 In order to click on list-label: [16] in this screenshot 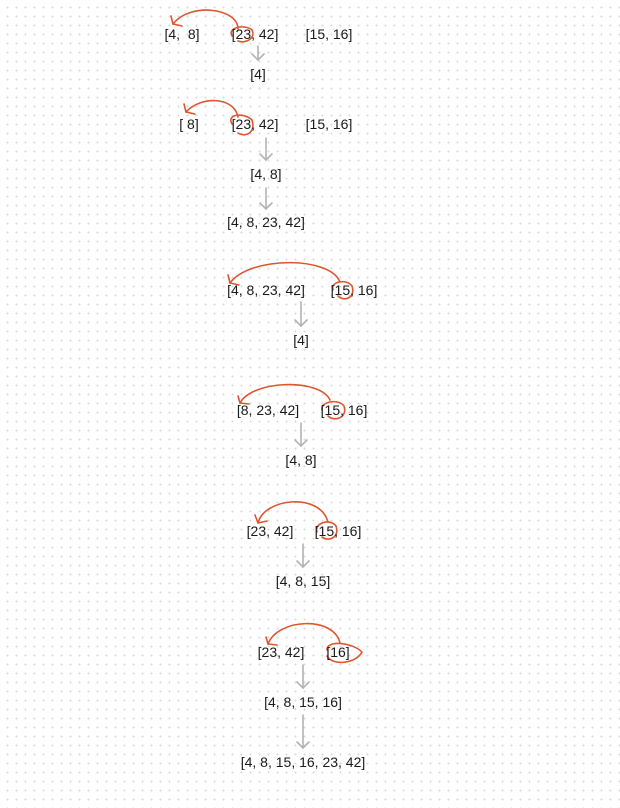, I will do `click(338, 652)`.